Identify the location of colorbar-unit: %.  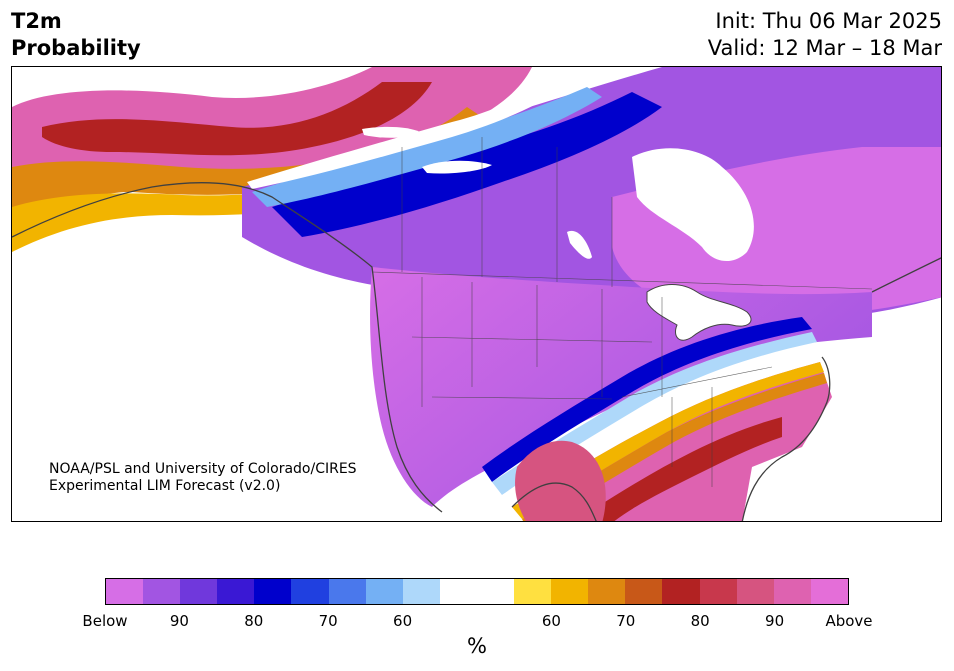
(477, 646).